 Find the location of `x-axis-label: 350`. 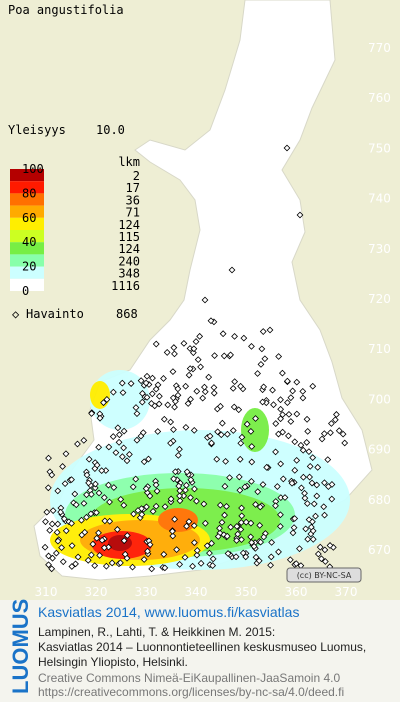

x-axis-label: 350 is located at coordinates (246, 592).